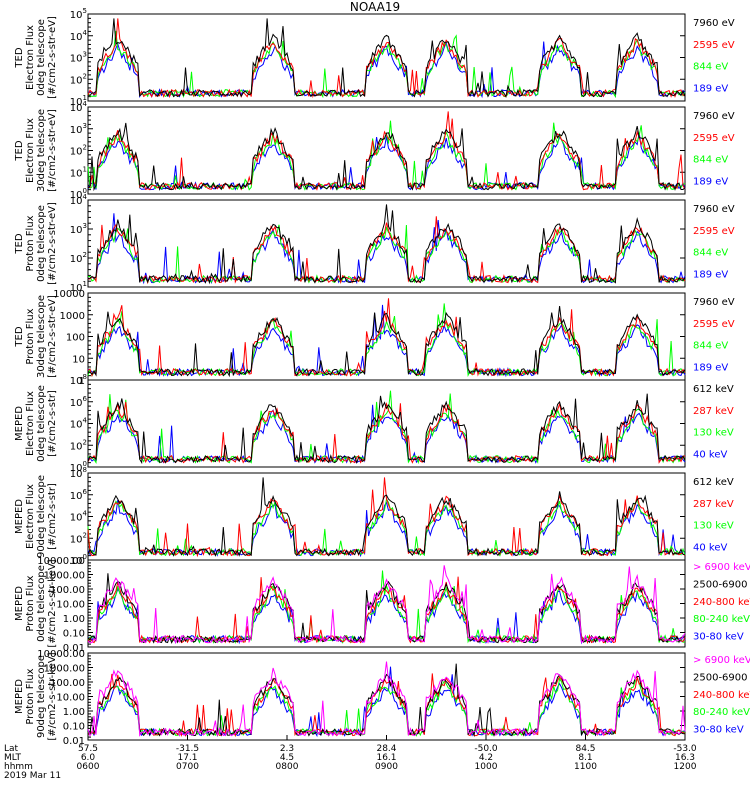 The height and width of the screenshot is (800, 750). What do you see at coordinates (287, 758) in the screenshot?
I see `x-tick-label: 4.5` at bounding box center [287, 758].